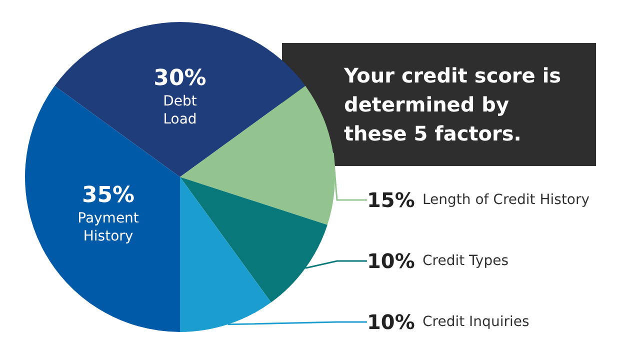 This screenshot has height=354, width=624. I want to click on data-label: 30%, so click(180, 78).